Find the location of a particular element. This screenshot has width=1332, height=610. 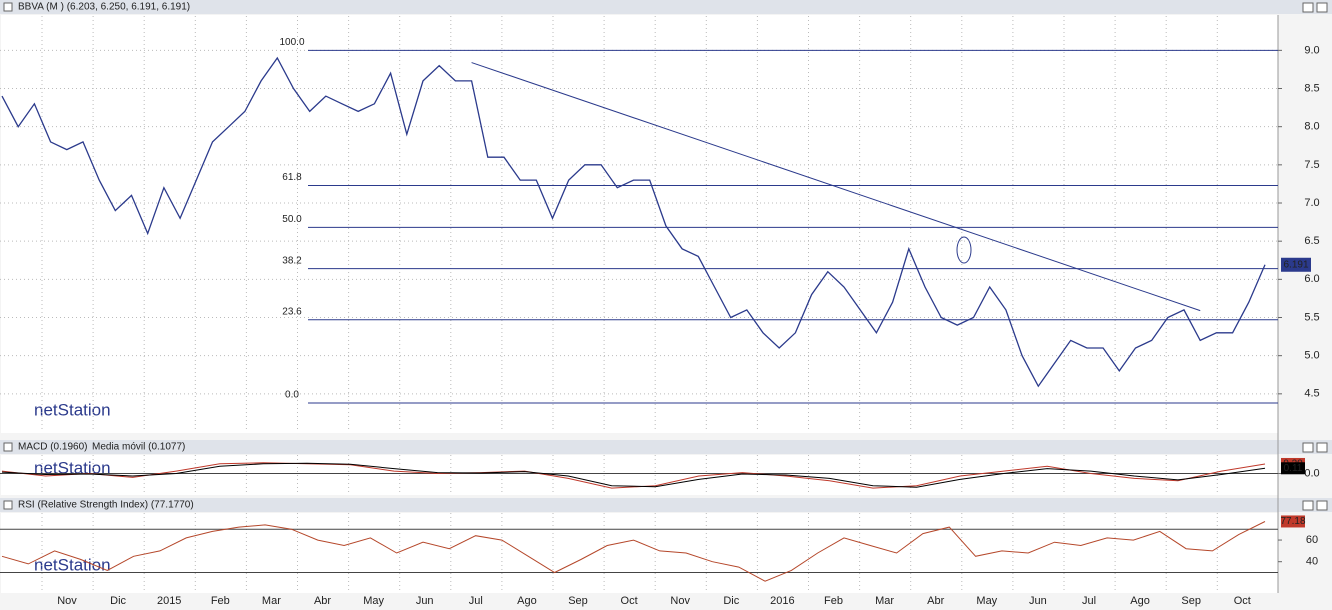

fib-label: 38.2 is located at coordinates (292, 260).